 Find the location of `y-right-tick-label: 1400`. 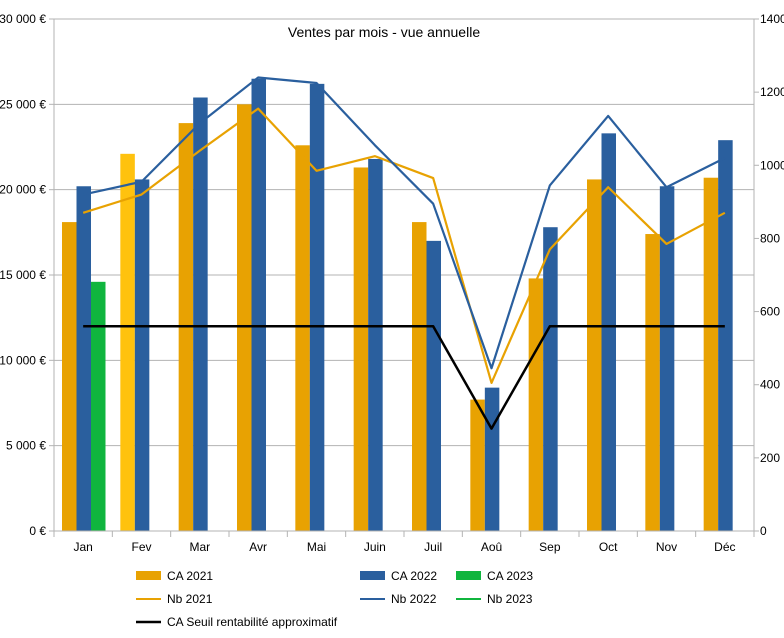

y-right-tick-label: 1400 is located at coordinates (772, 19).